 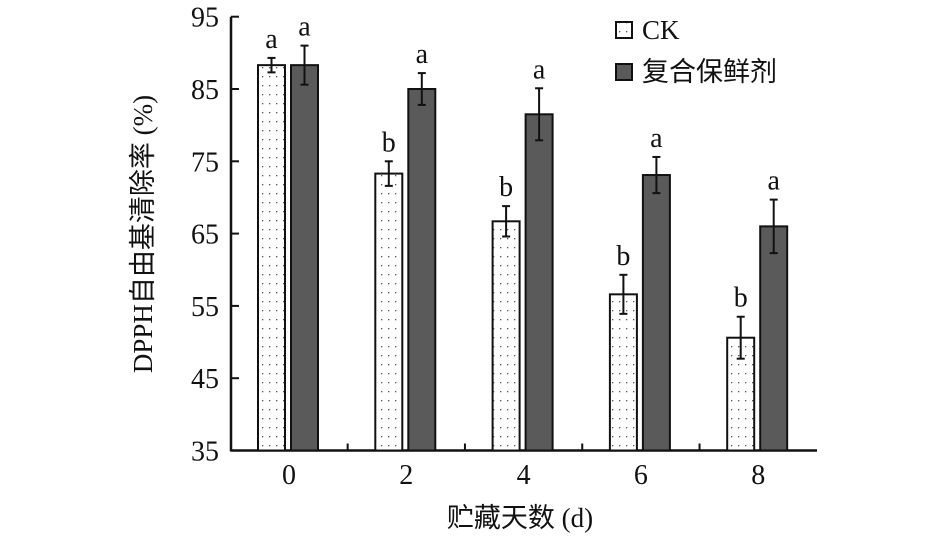 I want to click on y-tick-label: 75, so click(x=205, y=162).